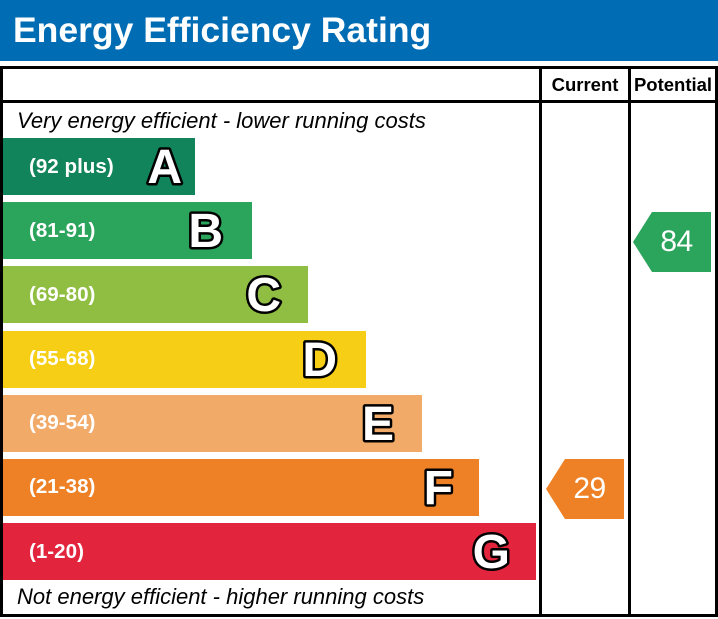 The image size is (718, 619). I want to click on band-range-label: (92 plus), so click(71, 166).